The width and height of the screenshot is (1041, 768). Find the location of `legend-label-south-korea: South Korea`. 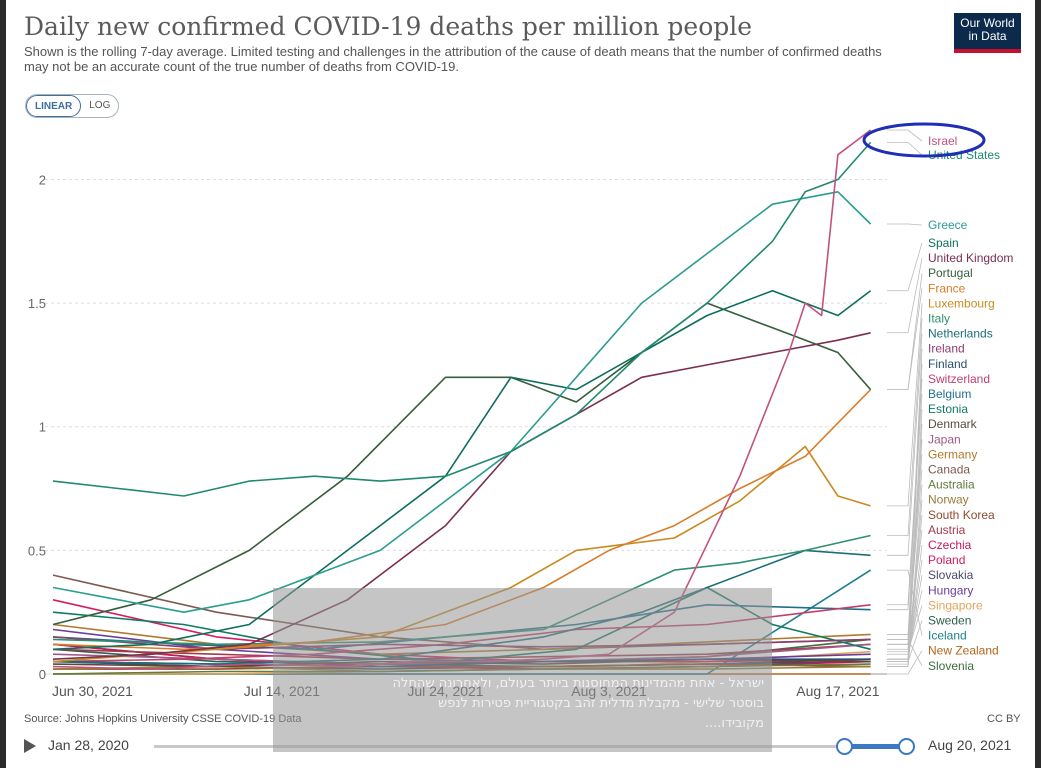

legend-label-south-korea: South Korea is located at coordinates (961, 515).